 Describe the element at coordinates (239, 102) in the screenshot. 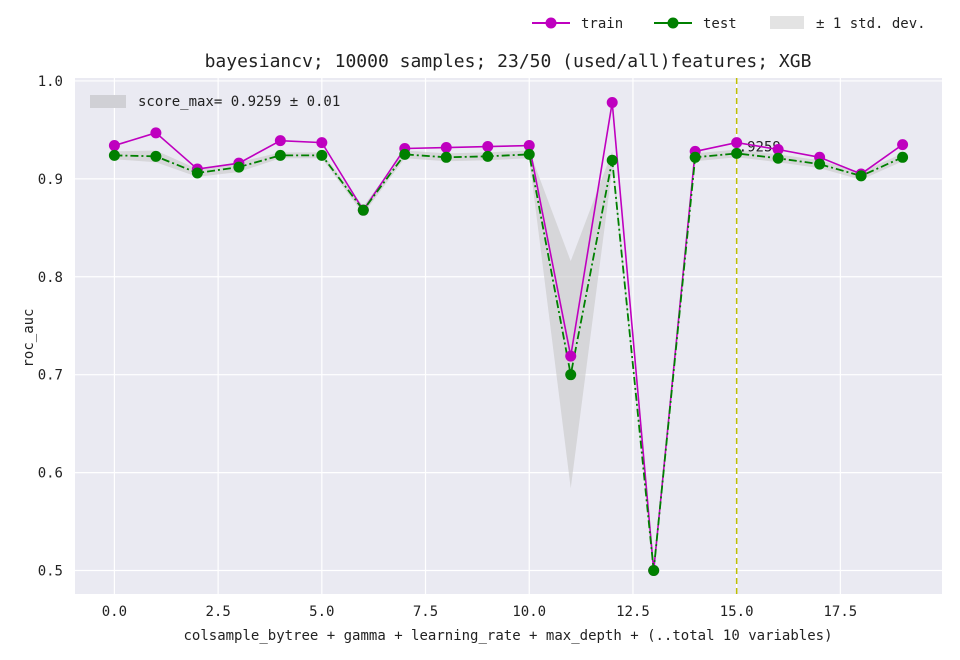

I see `inner-legend-text: score_max= 0.9259 ± 0.01` at that location.